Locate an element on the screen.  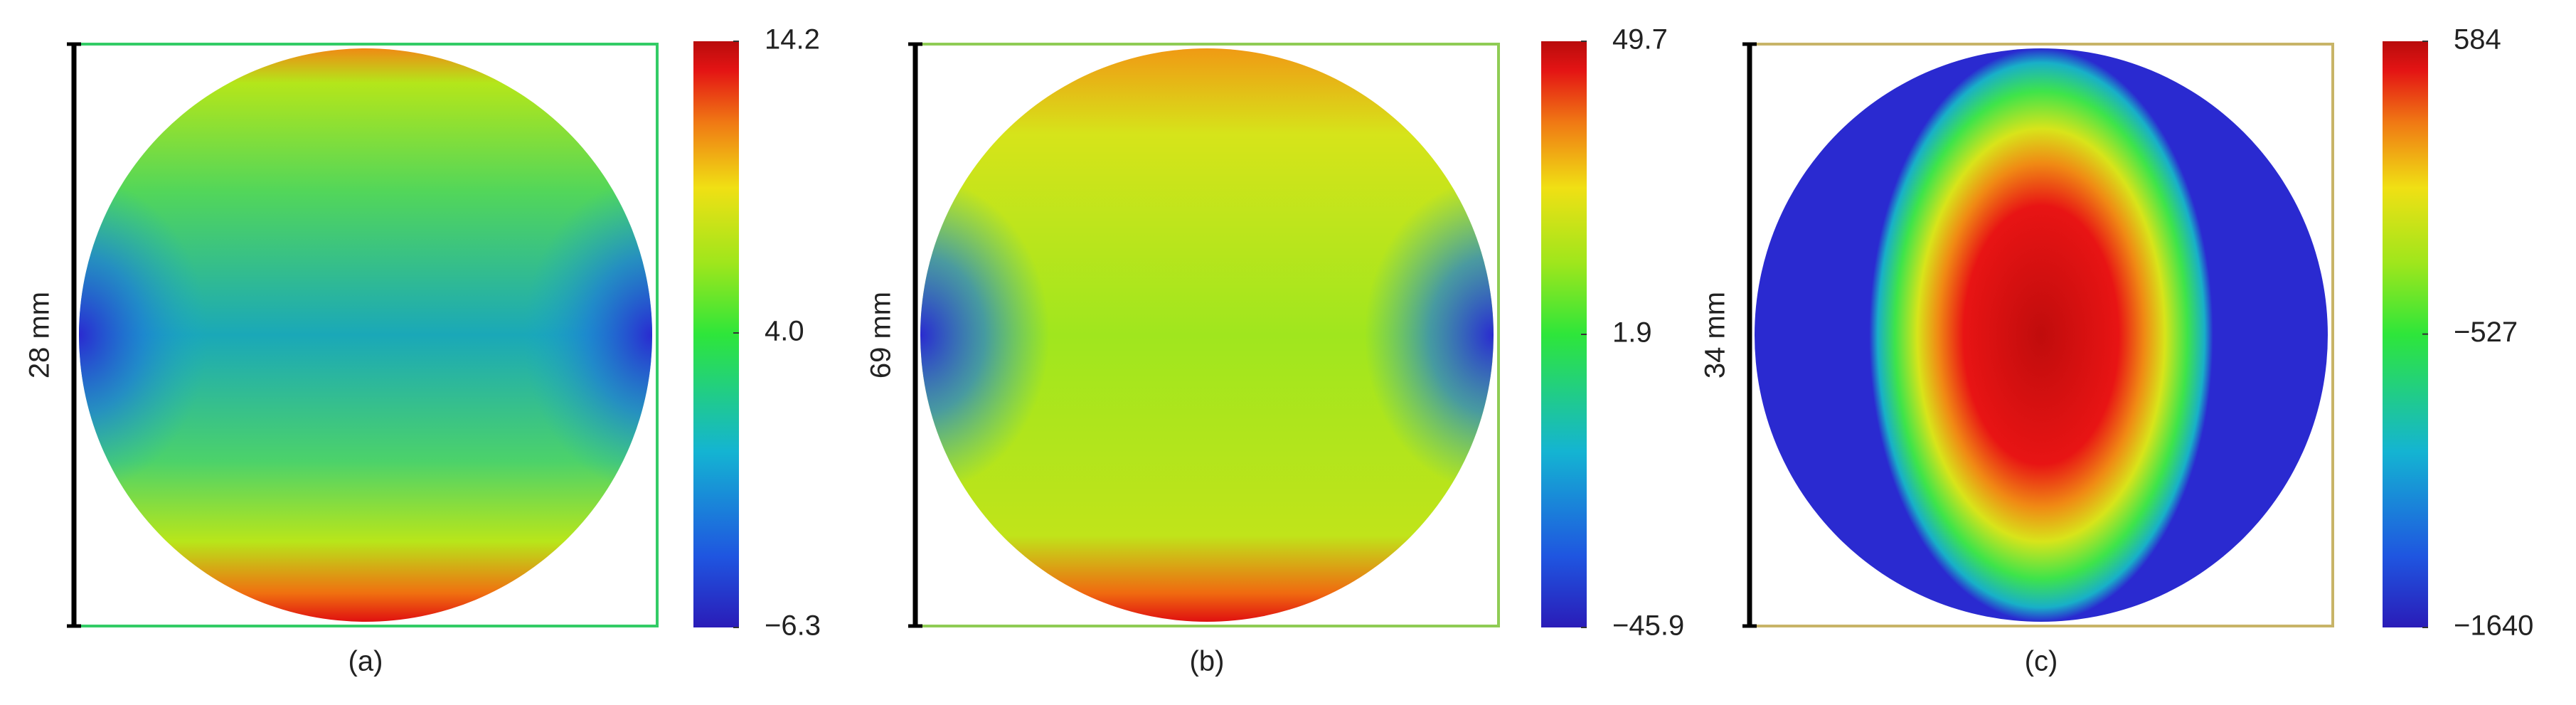
scale-label: 28 mm is located at coordinates (39, 335).